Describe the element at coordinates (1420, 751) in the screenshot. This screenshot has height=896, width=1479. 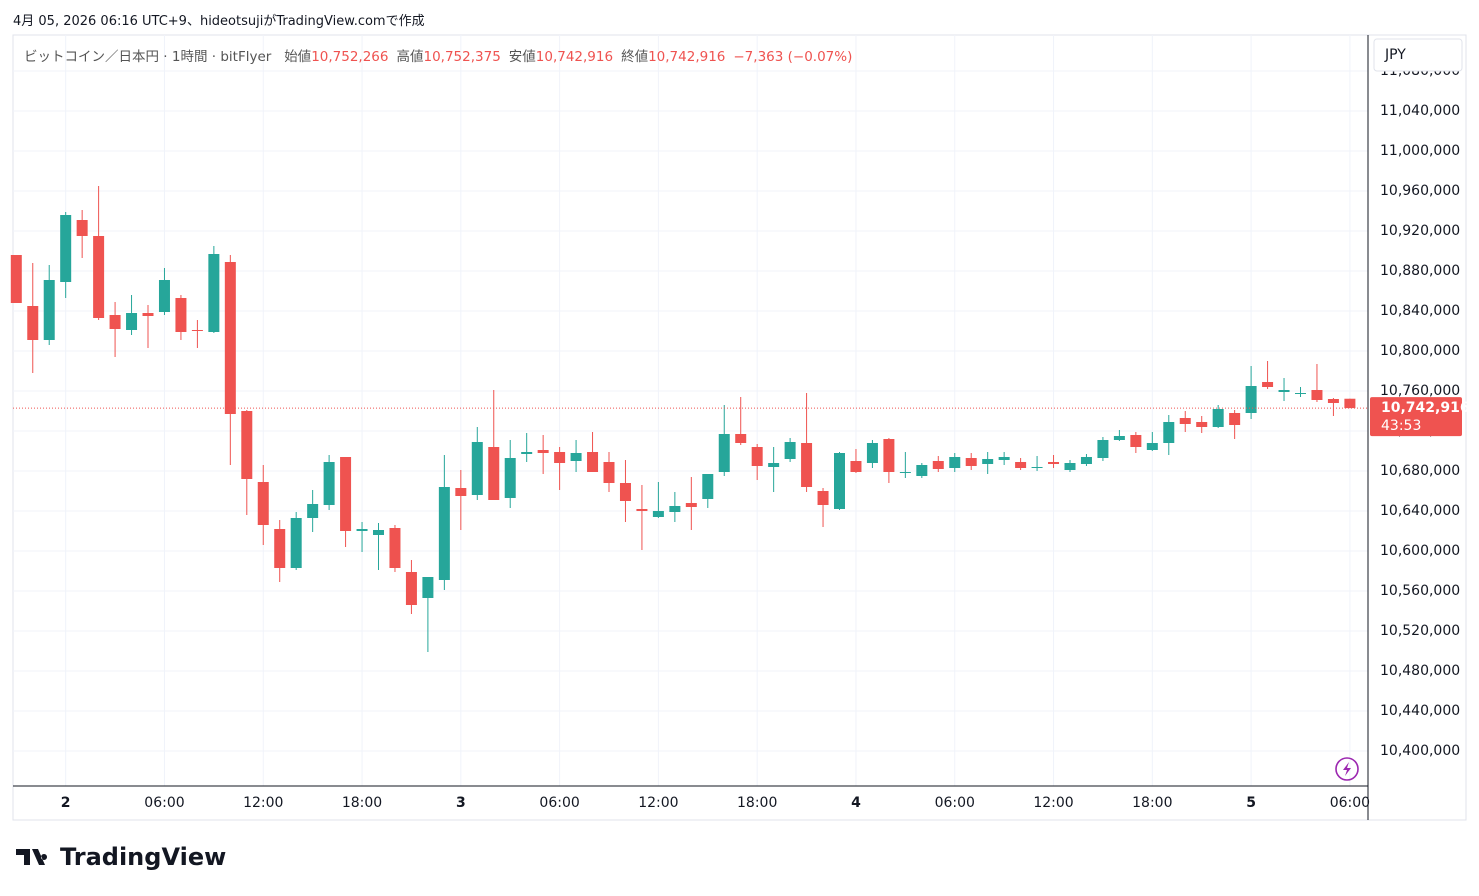
I see `y-tick-label: 10,400,000` at that location.